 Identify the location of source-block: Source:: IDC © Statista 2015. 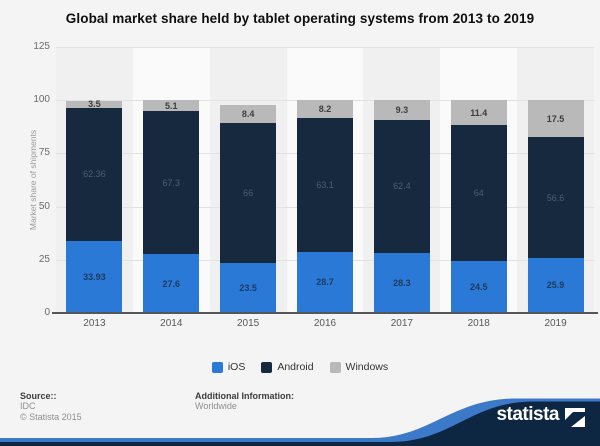
(51, 406).